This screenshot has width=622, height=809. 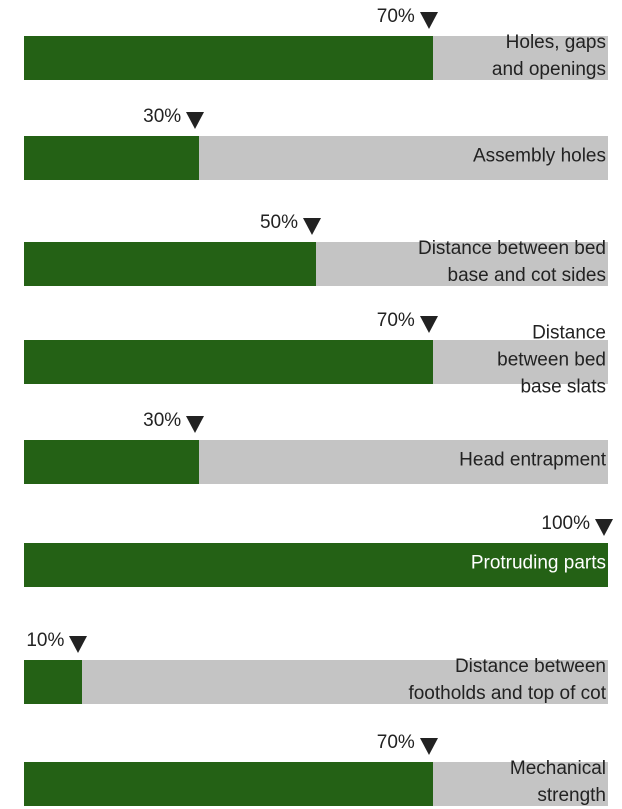 I want to click on category-label: Distance between bed base slats, so click(x=551, y=360).